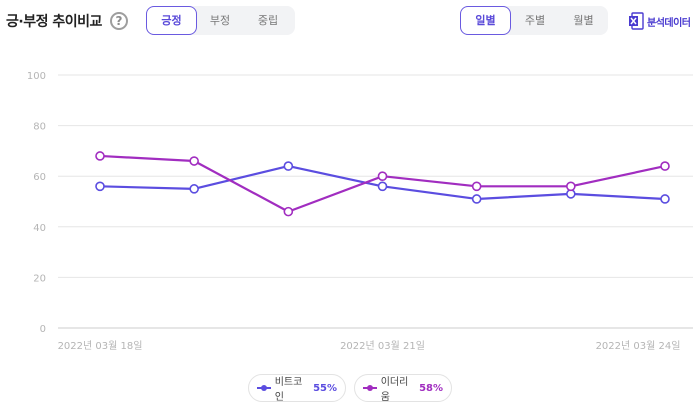  I want to click on y-tick-label: 20, so click(39, 278).